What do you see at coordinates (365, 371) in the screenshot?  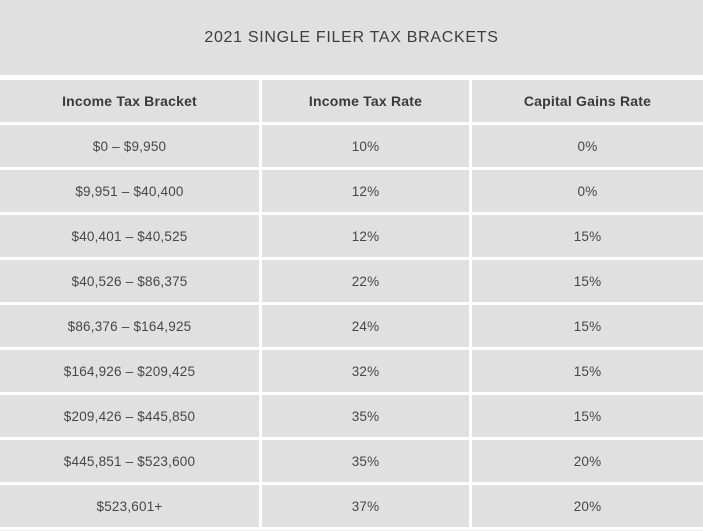 I see `cell-income-rate-row-6: 32%` at bounding box center [365, 371].